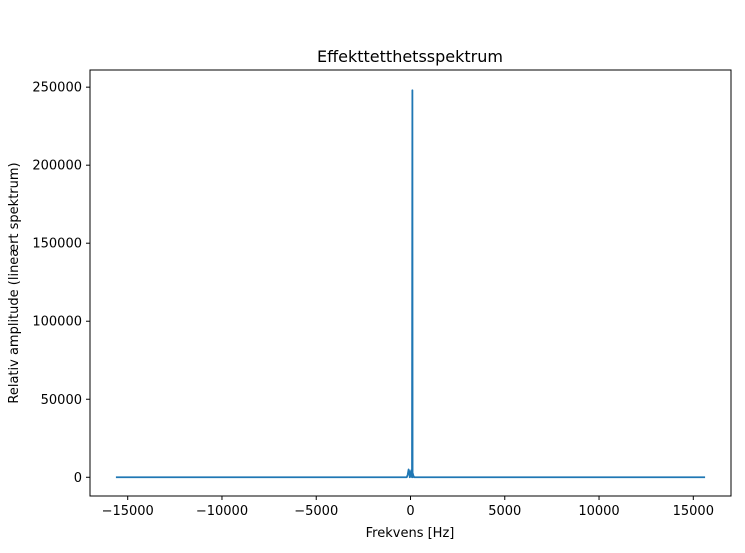 This screenshot has width=745, height=553. I want to click on x-axis-label: Frekvens [Hz], so click(410, 533).